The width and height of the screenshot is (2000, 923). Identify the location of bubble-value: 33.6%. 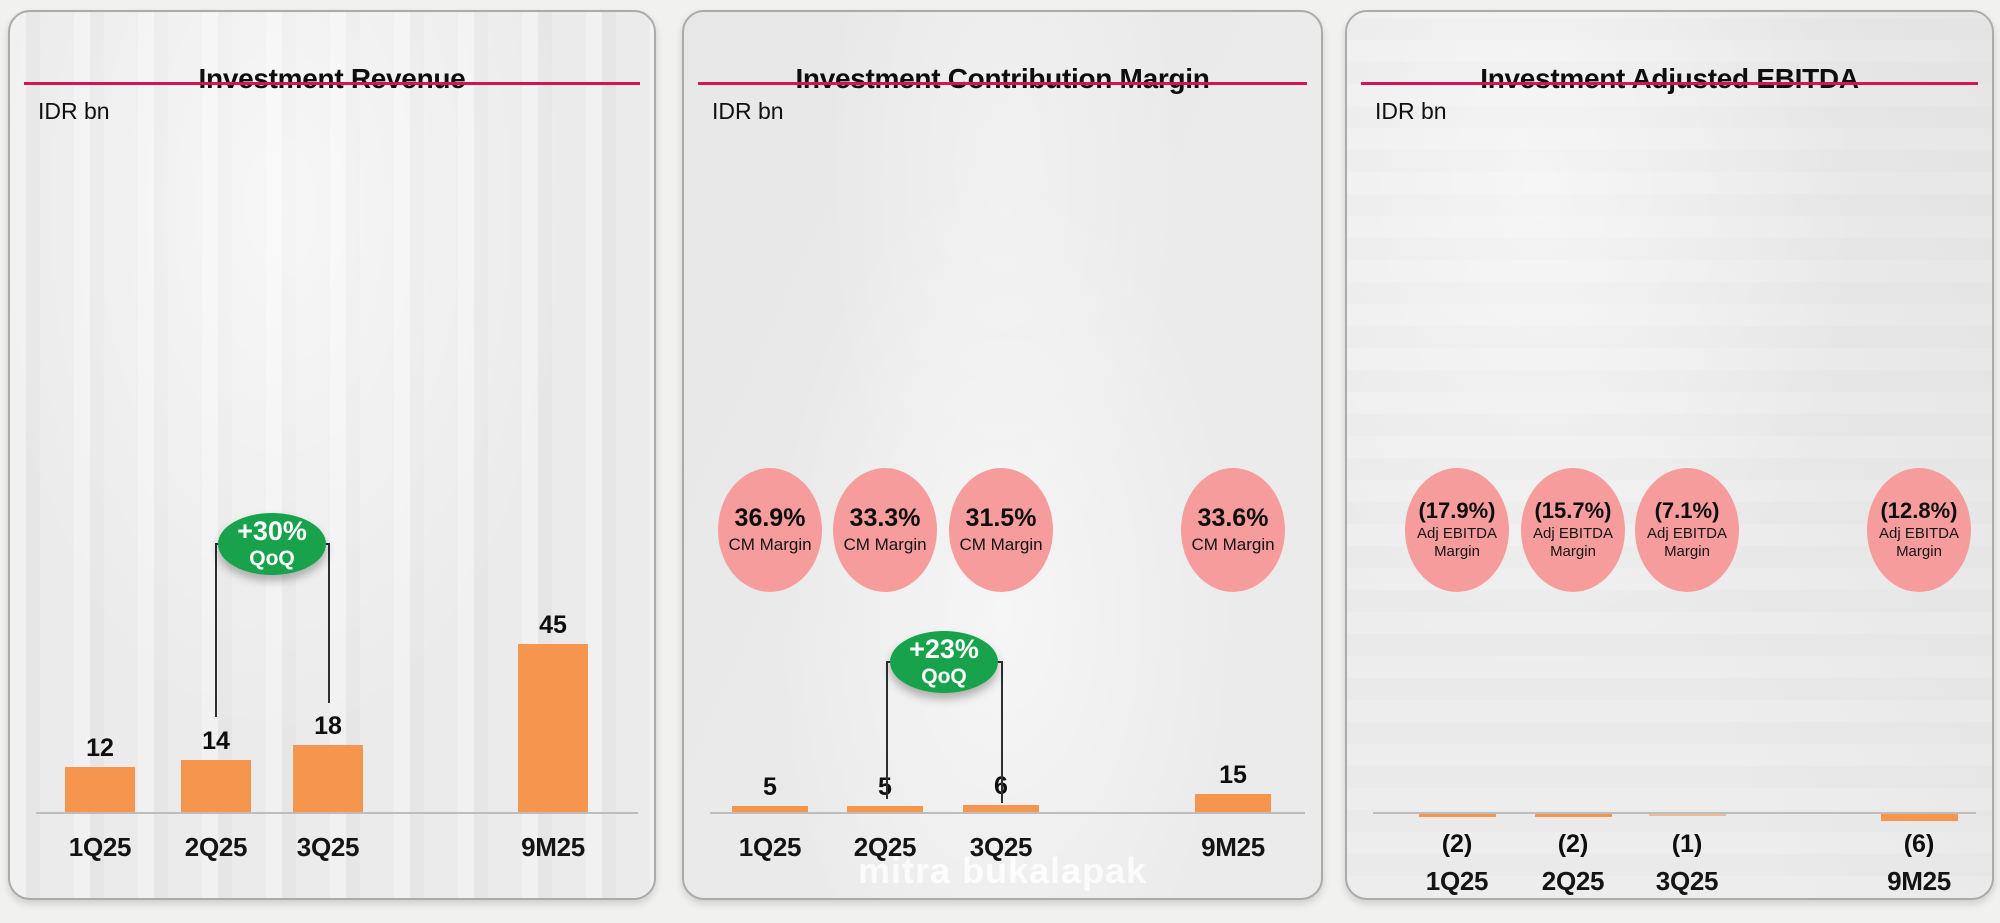
(1233, 517).